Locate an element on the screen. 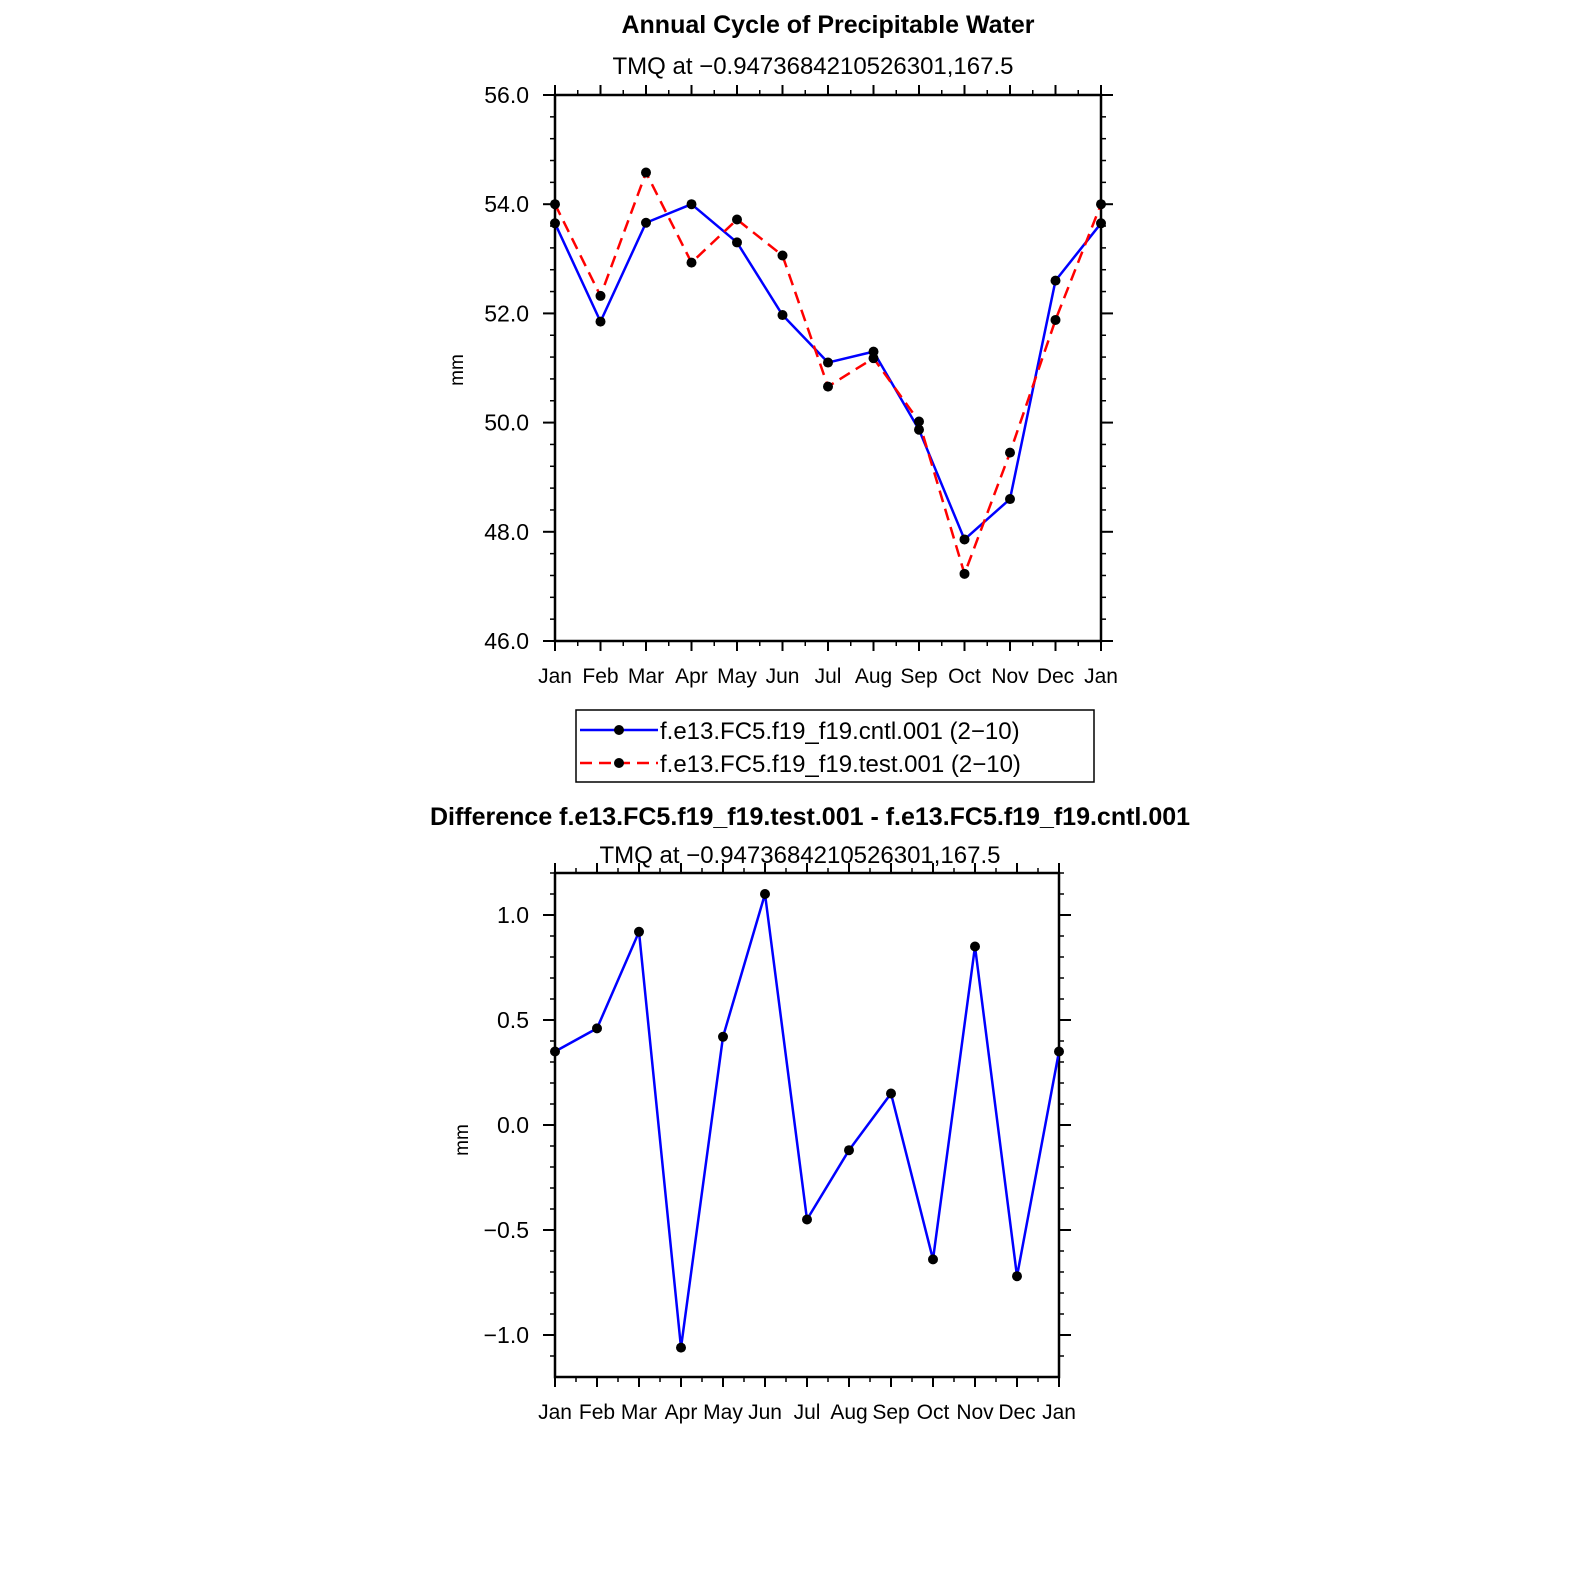 The height and width of the screenshot is (1574, 1574). y-tick-label: −1.0 is located at coordinates (506, 1335).